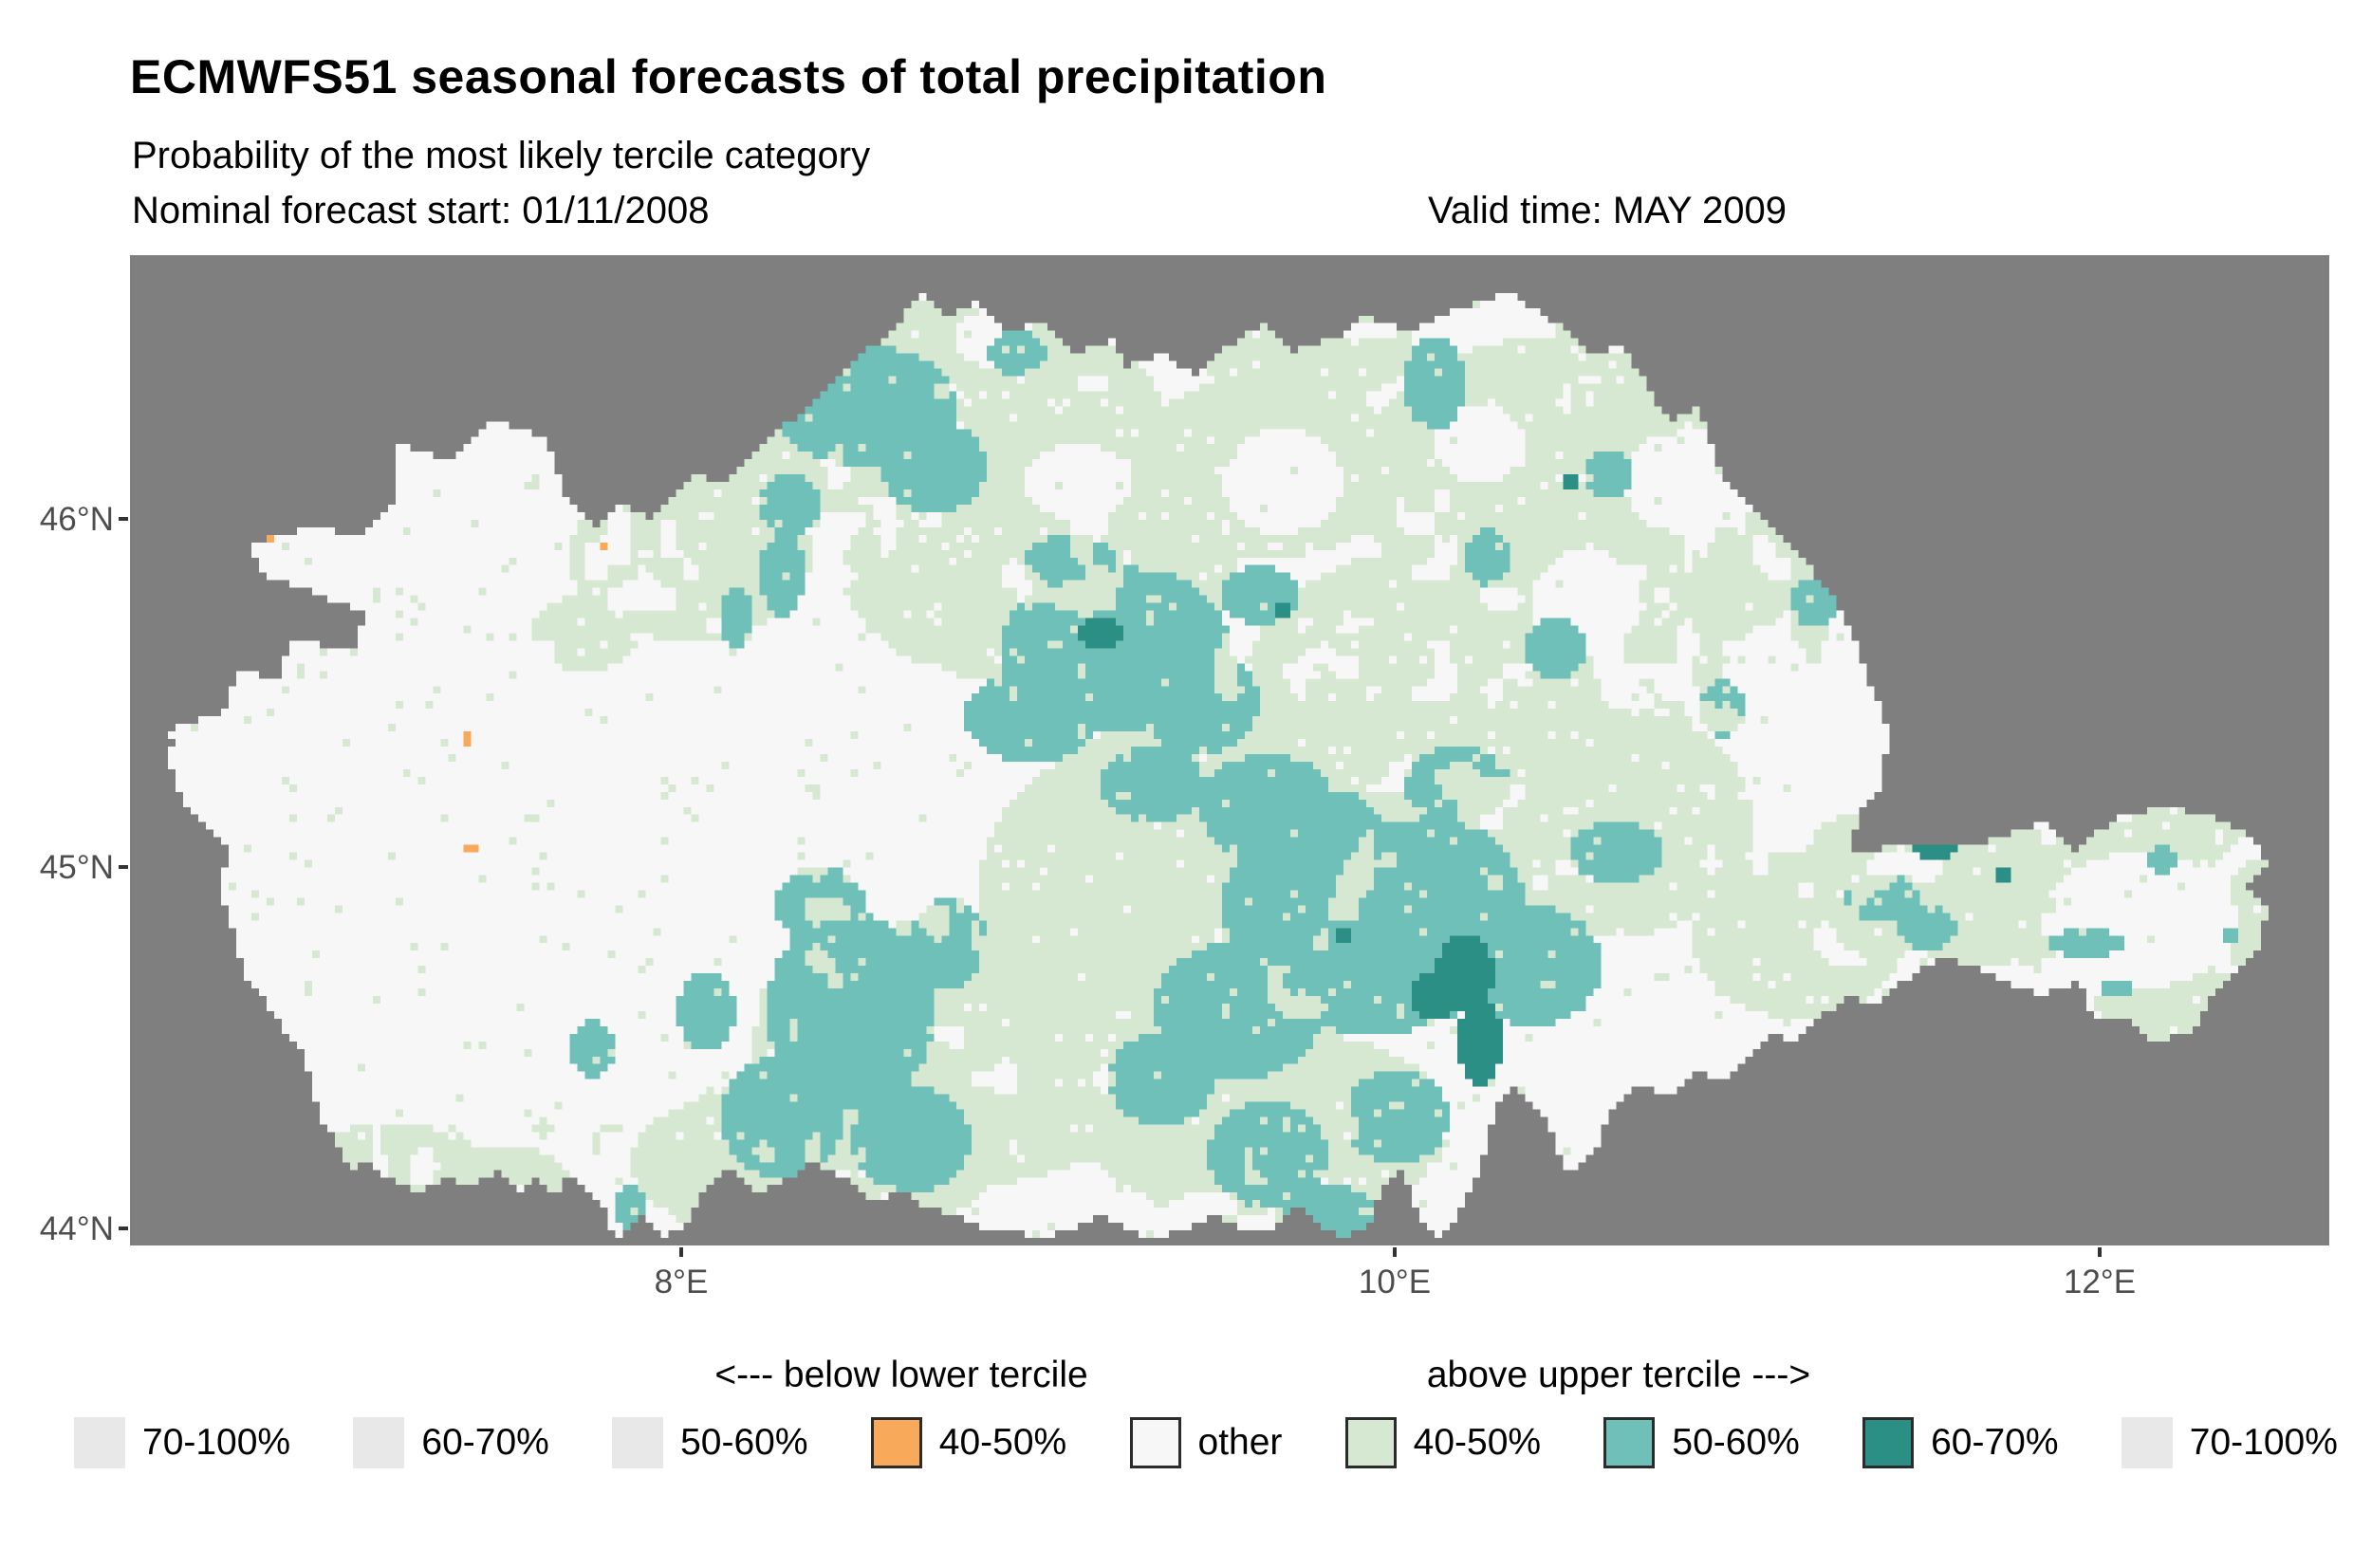 The image size is (2353, 1568). Describe the element at coordinates (76, 519) in the screenshot. I see `y-axis-tick-label: 46°N` at that location.